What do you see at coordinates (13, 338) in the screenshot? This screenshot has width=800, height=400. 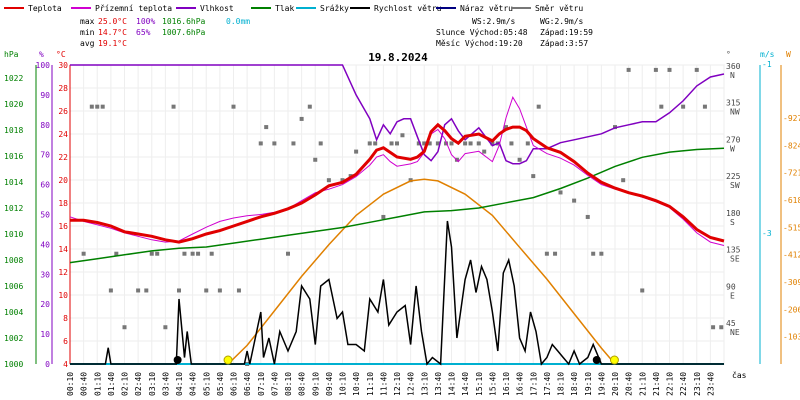 I see `tick-hpa: 1002` at bounding box center [13, 338].